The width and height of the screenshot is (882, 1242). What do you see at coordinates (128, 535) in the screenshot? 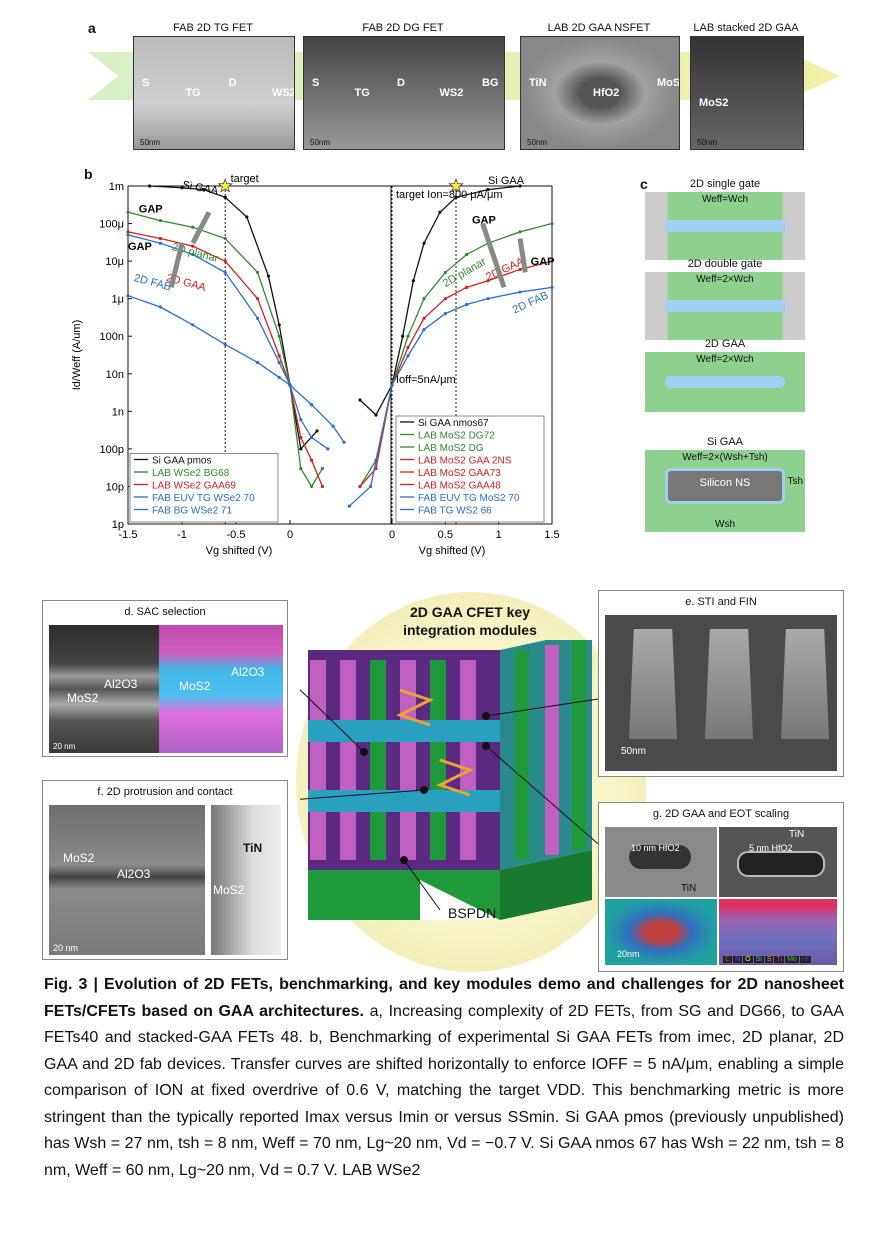
I see `x-tick-label-left: -1.5` at bounding box center [128, 535].